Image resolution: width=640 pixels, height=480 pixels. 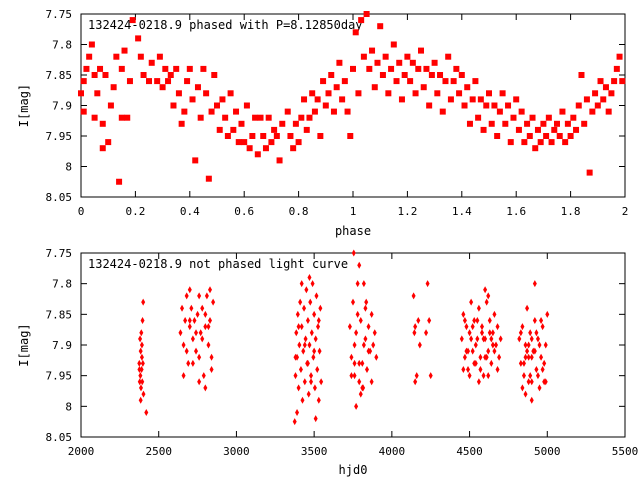 I want to click on x-tick-label: 1, so click(x=353, y=211).